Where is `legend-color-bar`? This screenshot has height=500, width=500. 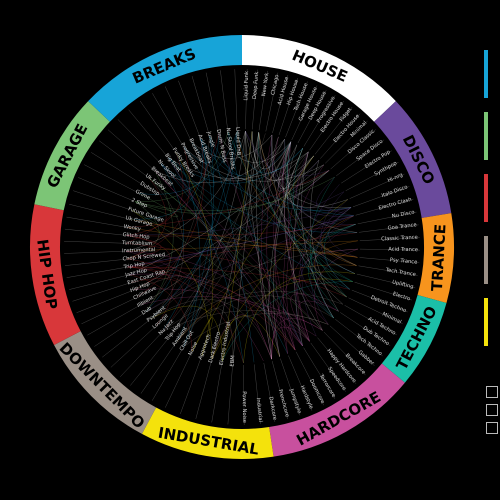 legend-color-bar is located at coordinates (486, 260).